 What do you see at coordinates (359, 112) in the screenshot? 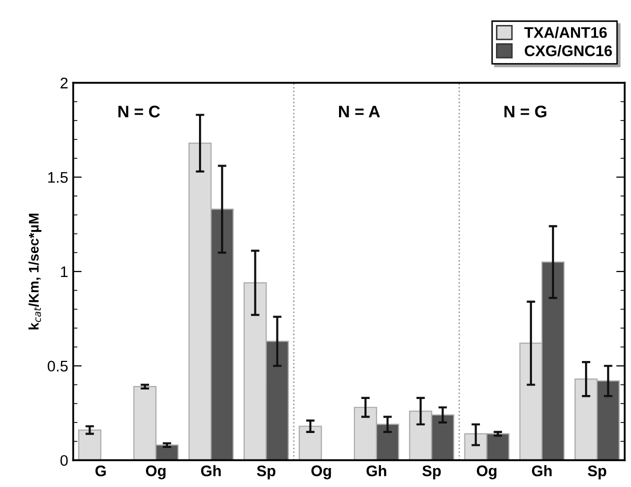
I see `annotation: N = A` at bounding box center [359, 112].